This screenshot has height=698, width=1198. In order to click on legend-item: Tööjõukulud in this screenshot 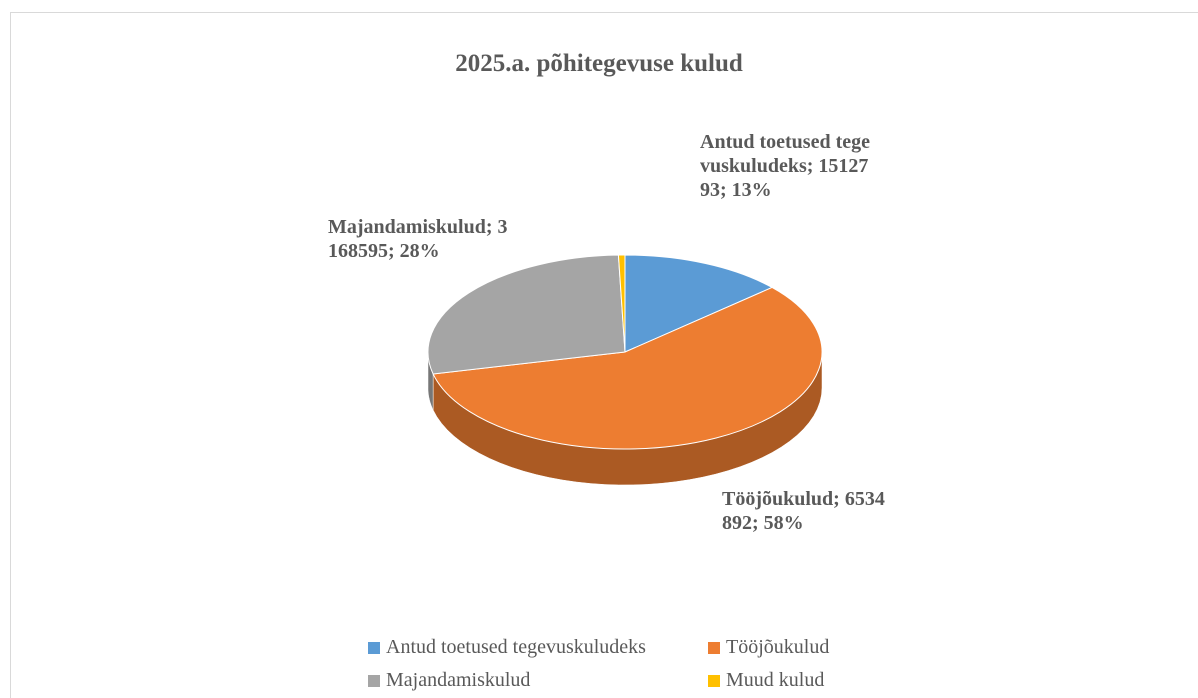, I will do `click(808, 647)`.